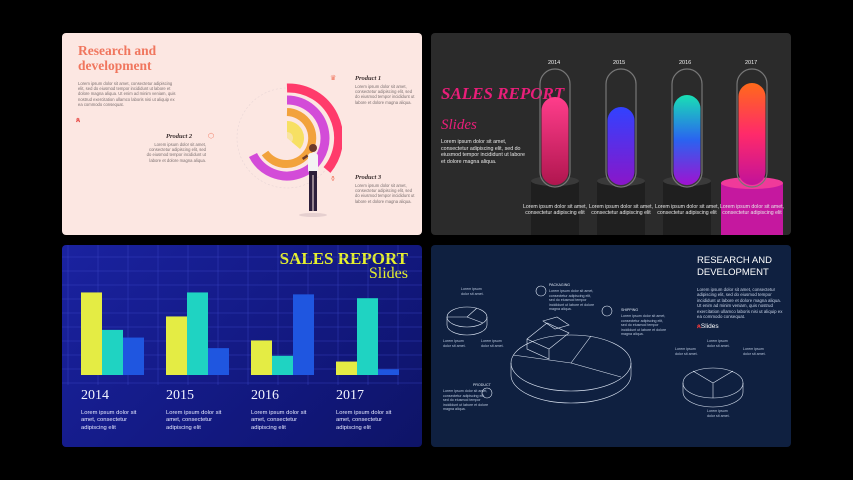  I want to click on packaging-label: PACKAGING, so click(560, 285).